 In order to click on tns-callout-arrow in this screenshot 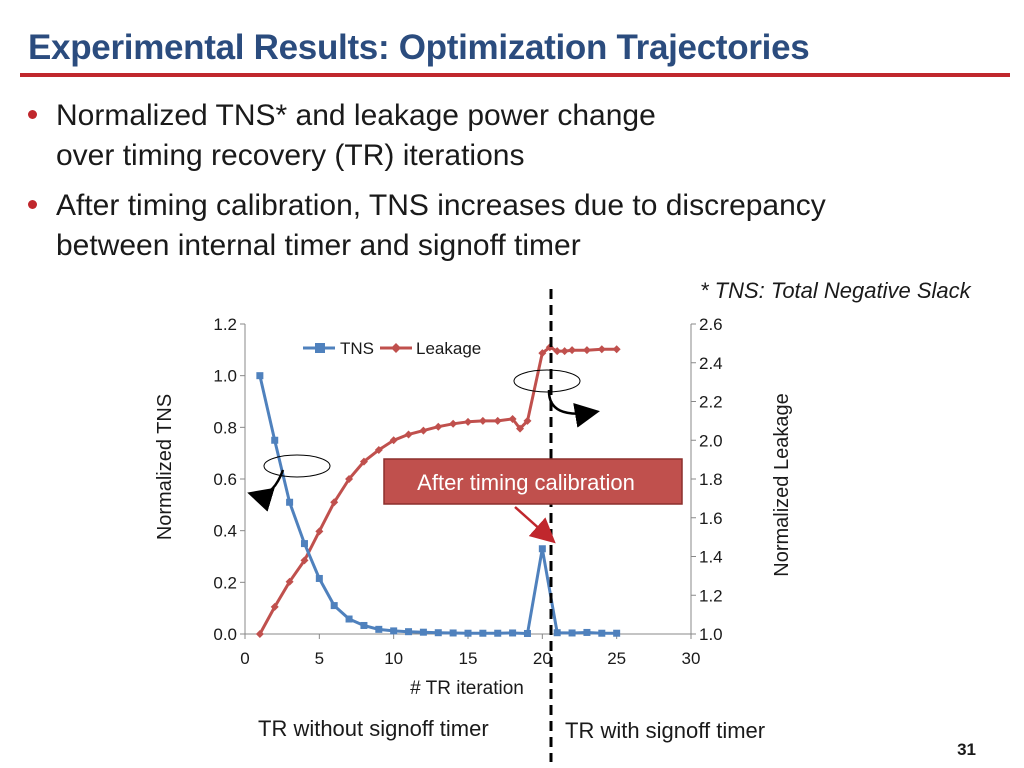, I will do `click(266, 490)`.